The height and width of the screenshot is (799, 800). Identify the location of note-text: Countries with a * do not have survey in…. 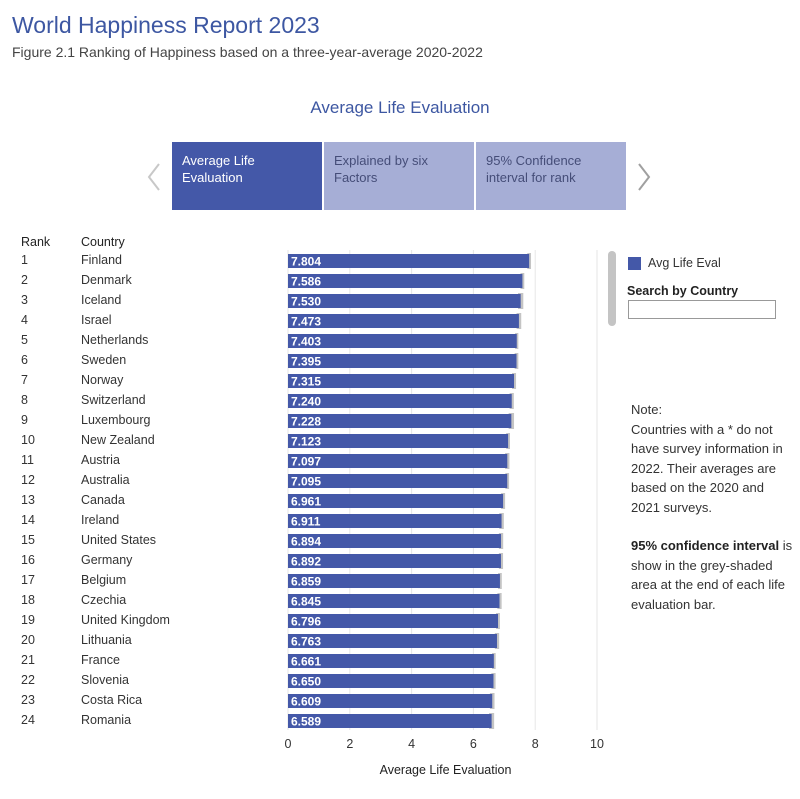
(707, 468).